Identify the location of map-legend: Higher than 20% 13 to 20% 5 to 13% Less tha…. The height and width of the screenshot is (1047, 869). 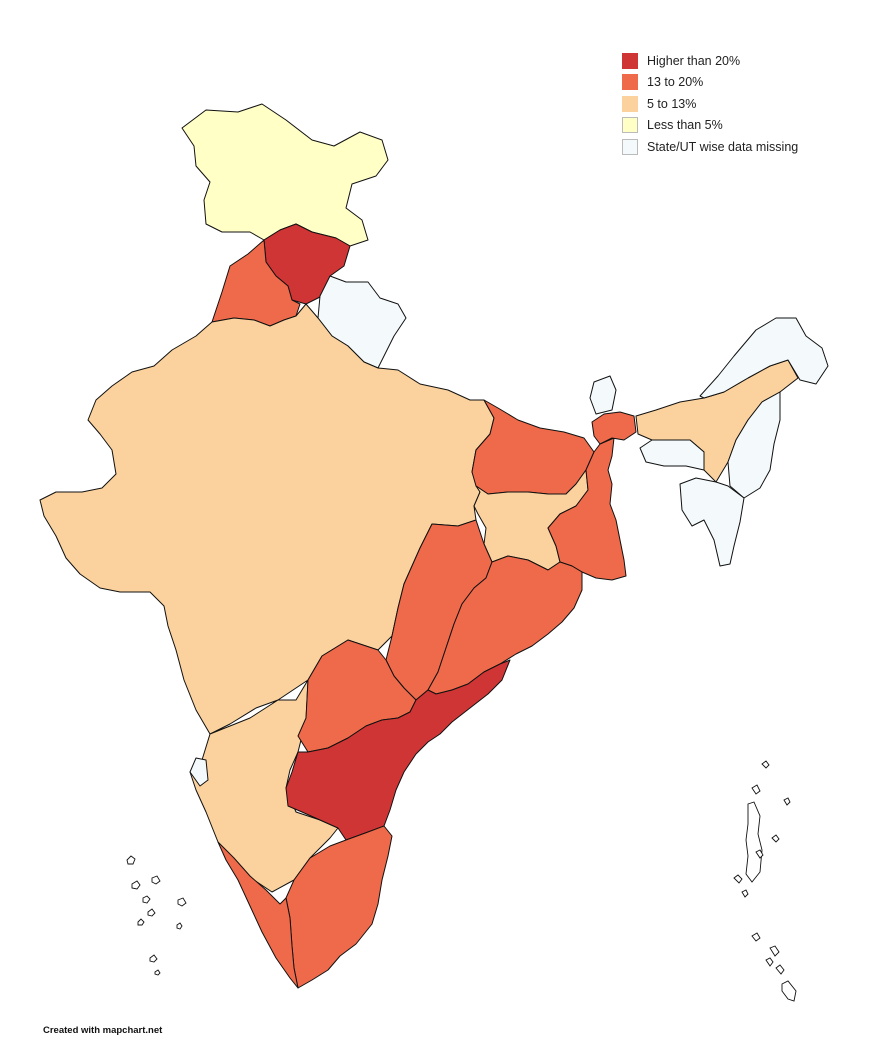
(710, 104).